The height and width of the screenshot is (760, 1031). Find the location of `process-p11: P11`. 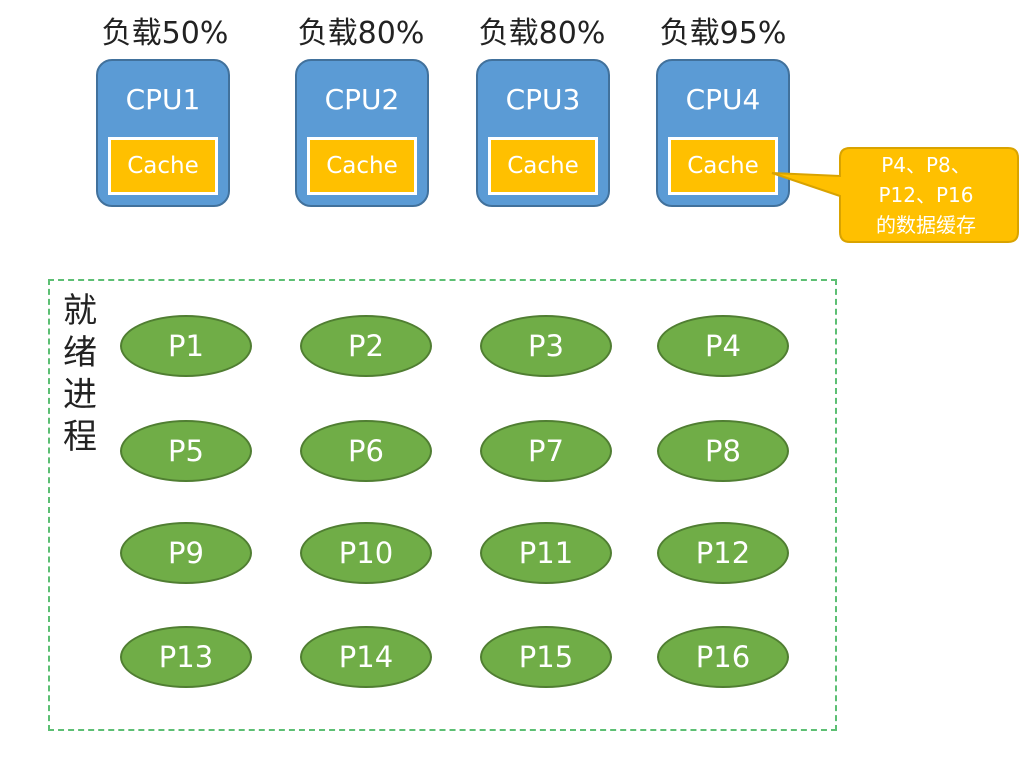

process-p11: P11 is located at coordinates (546, 553).